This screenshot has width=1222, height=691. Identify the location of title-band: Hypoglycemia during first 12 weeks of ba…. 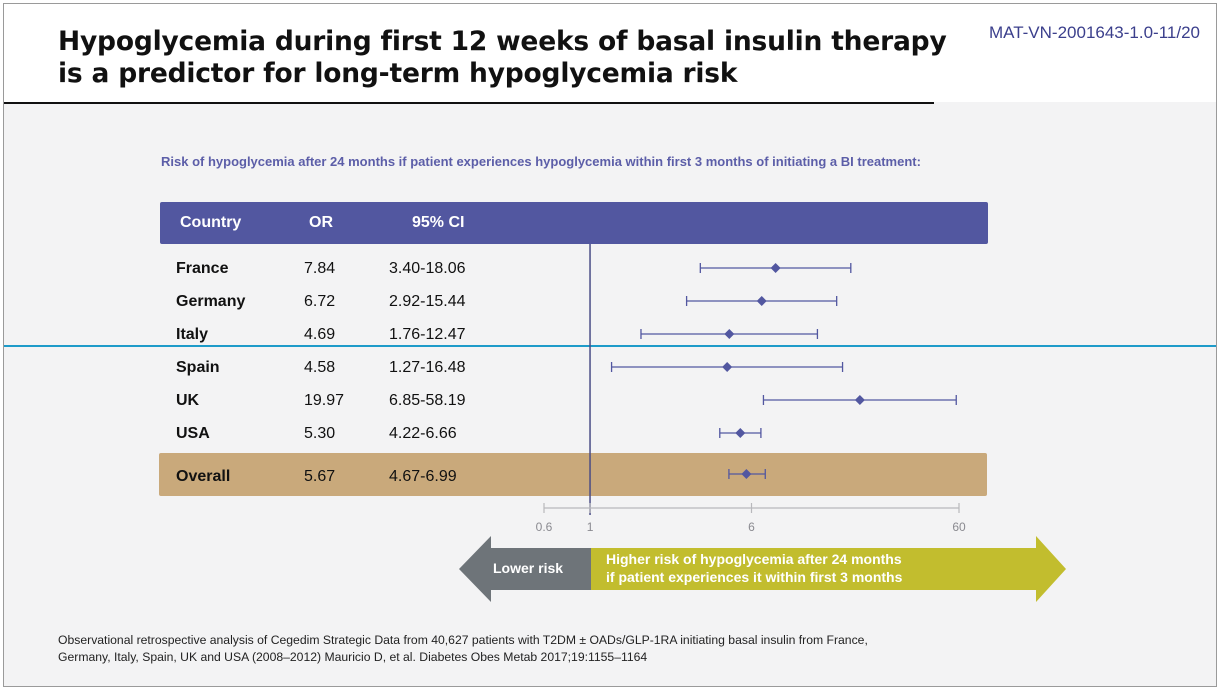
(610, 53).